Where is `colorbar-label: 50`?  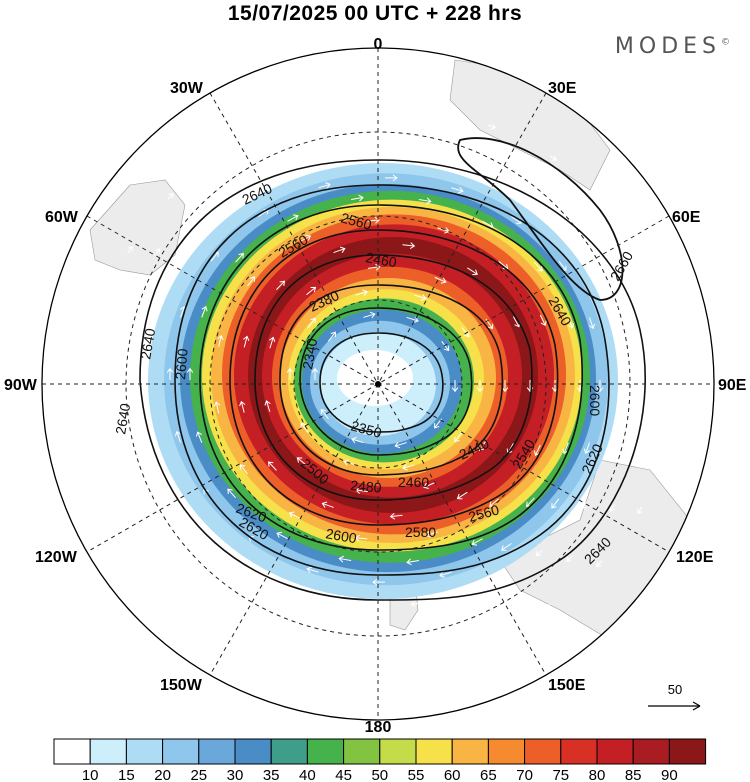 colorbar-label: 50 is located at coordinates (379, 774).